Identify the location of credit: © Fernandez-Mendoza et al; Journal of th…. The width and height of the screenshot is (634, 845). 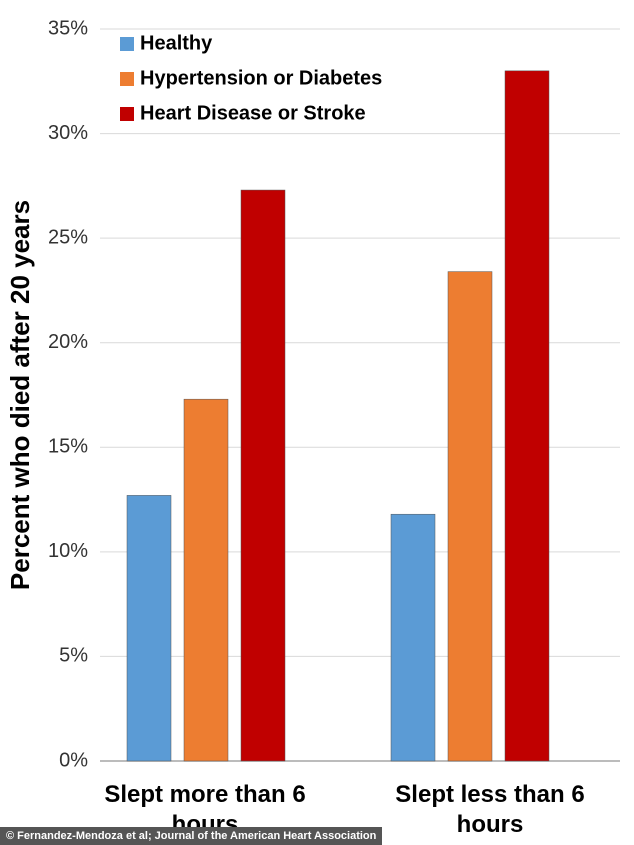
(191, 836).